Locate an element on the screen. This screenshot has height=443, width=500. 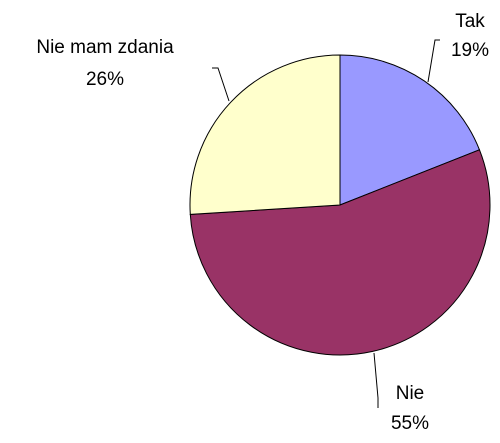
slice-label: Tak is located at coordinates (470, 21).